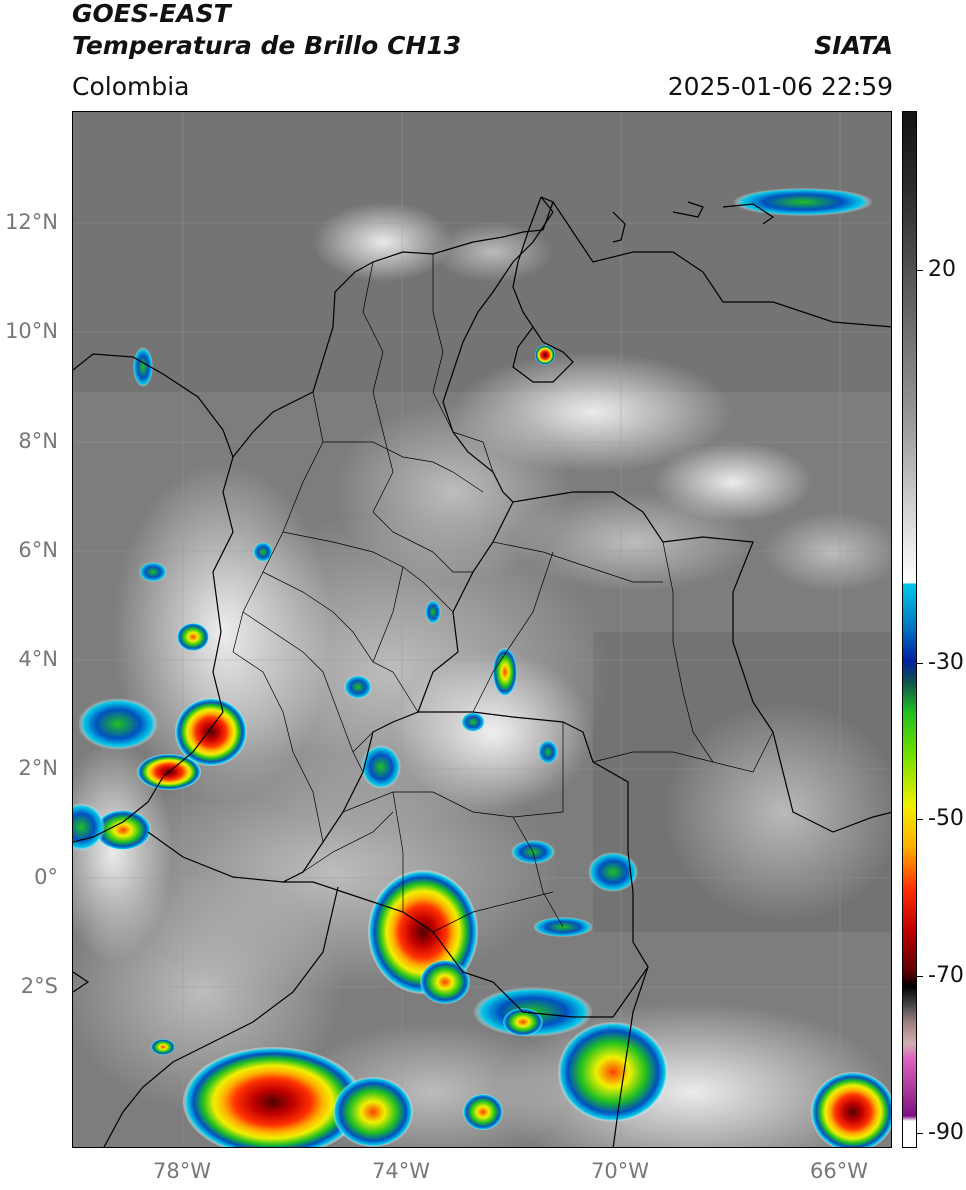  What do you see at coordinates (273, 1097) in the screenshot?
I see `storm-peru-norte` at bounding box center [273, 1097].